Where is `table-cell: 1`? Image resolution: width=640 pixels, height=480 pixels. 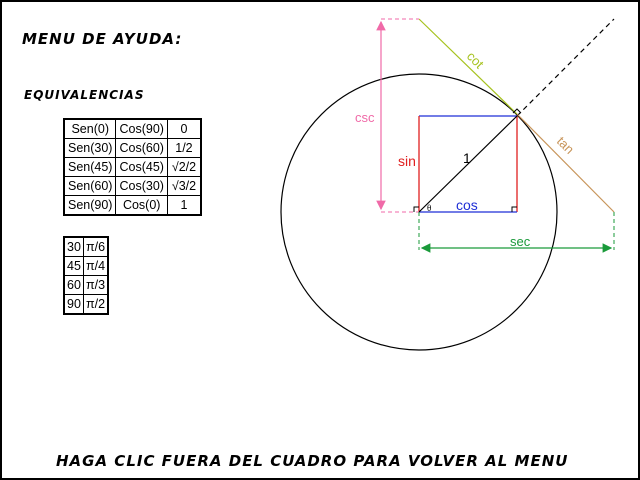
table-cell: 1 is located at coordinates (184, 205).